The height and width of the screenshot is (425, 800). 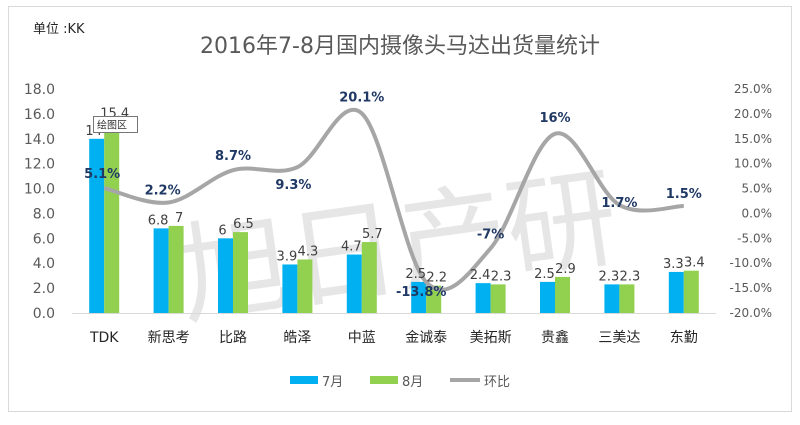 I want to click on category-label: 三美达, so click(x=619, y=338).